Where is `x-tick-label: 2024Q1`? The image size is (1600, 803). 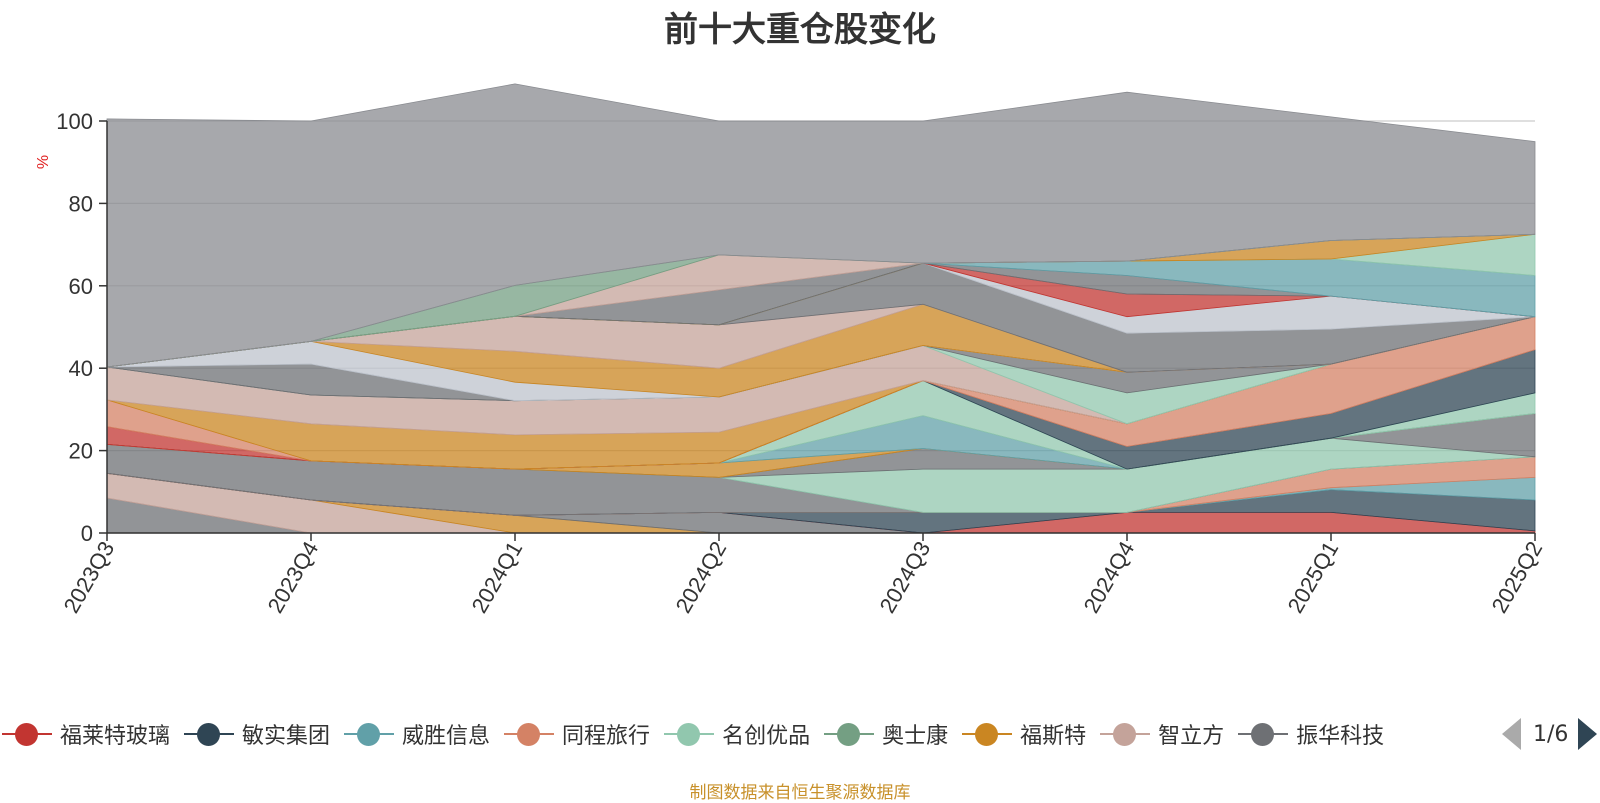 x-tick-label: 2024Q1 is located at coordinates (497, 577).